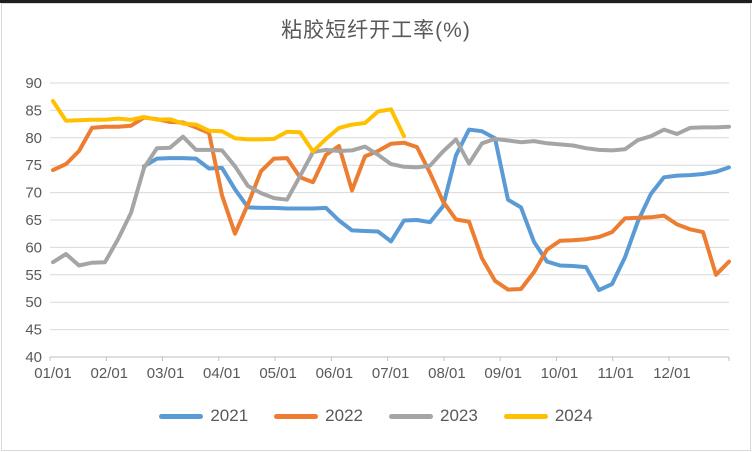  I want to click on legend-item-2022: 2022, so click(318, 416).